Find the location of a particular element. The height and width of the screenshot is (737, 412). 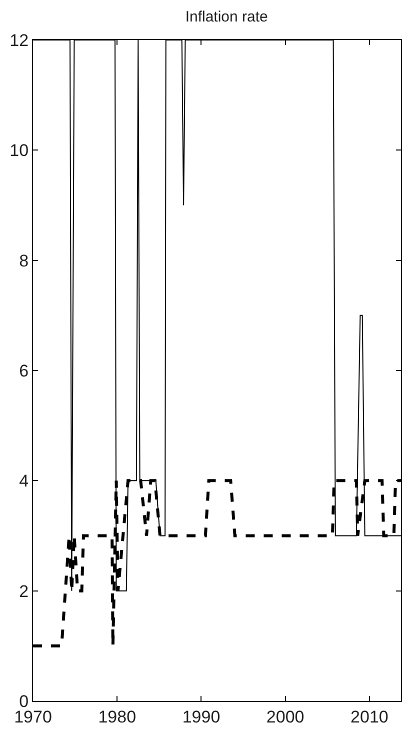

x-tick-label: 2010 is located at coordinates (369, 716).